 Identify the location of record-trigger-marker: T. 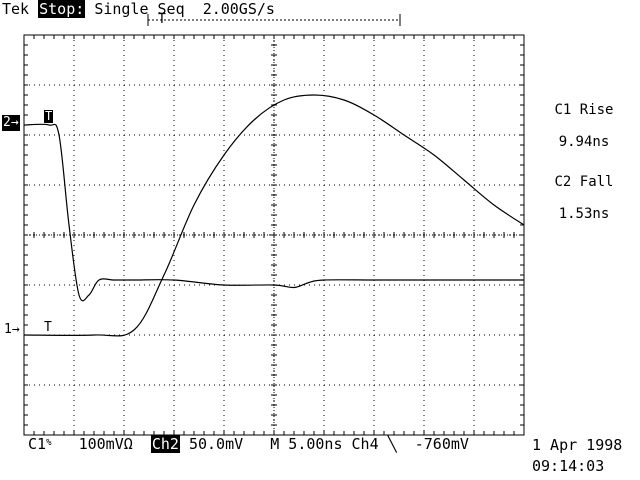
(162, 19).